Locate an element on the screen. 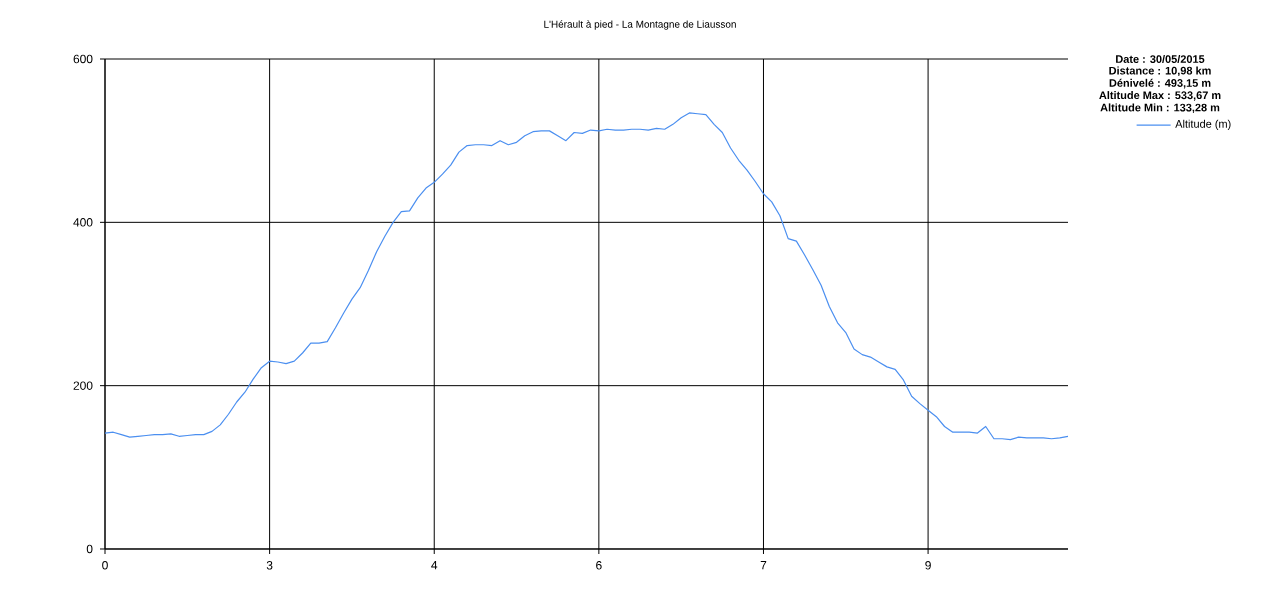 The height and width of the screenshot is (600, 1280). y-tick-label: 600 is located at coordinates (83, 59).